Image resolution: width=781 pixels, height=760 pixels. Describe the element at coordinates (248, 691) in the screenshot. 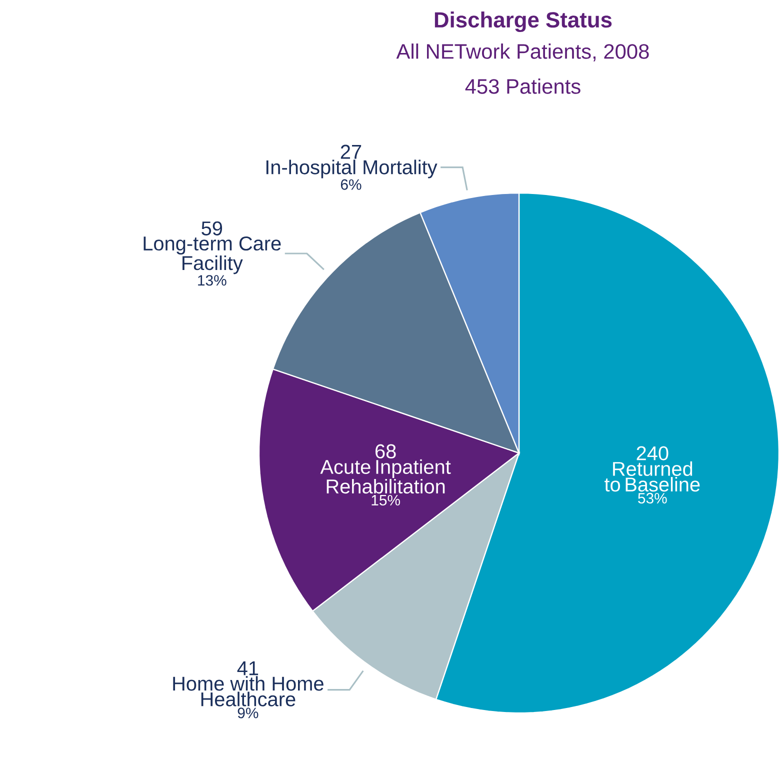

I see `slice-label: Home with Home Healthcare` at that location.